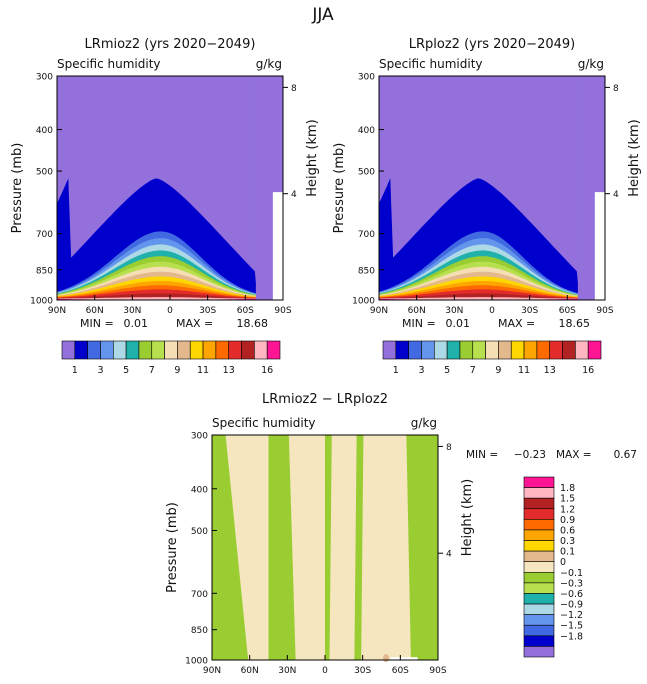 Image resolution: width=647 pixels, height=684 pixels. What do you see at coordinates (567, 530) in the screenshot?
I see `colorbar-label: 0.6` at bounding box center [567, 530].